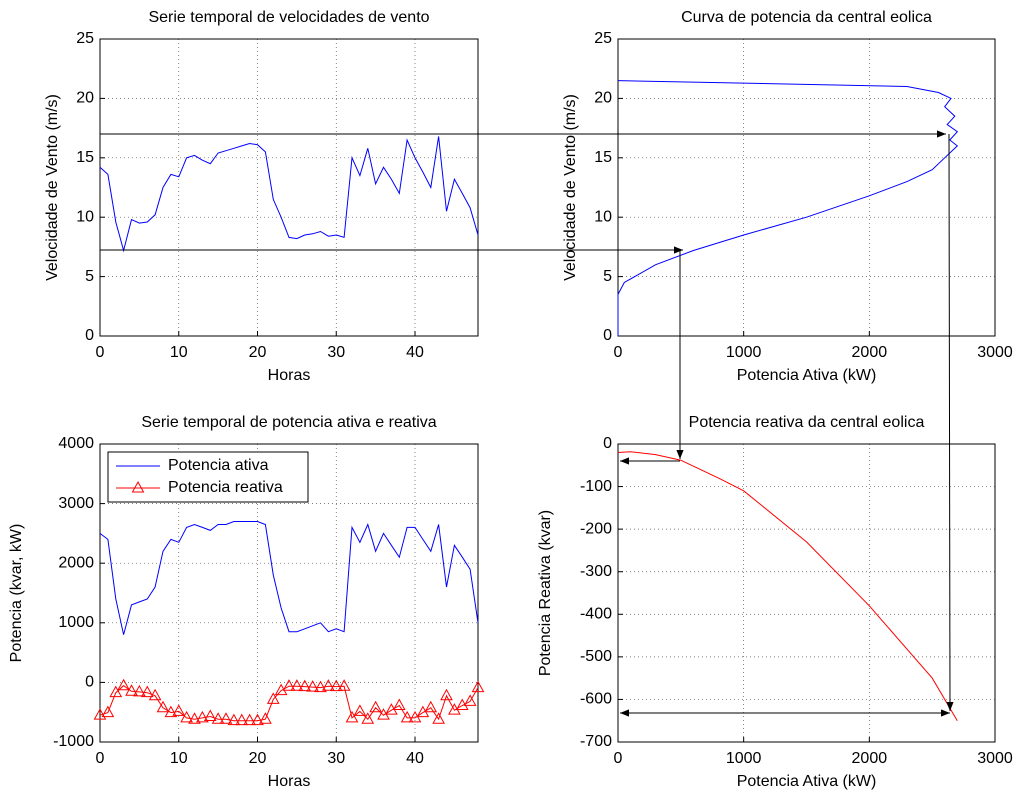  Describe the element at coordinates (179, 758) in the screenshot. I see `x-tick-label: 10` at that location.